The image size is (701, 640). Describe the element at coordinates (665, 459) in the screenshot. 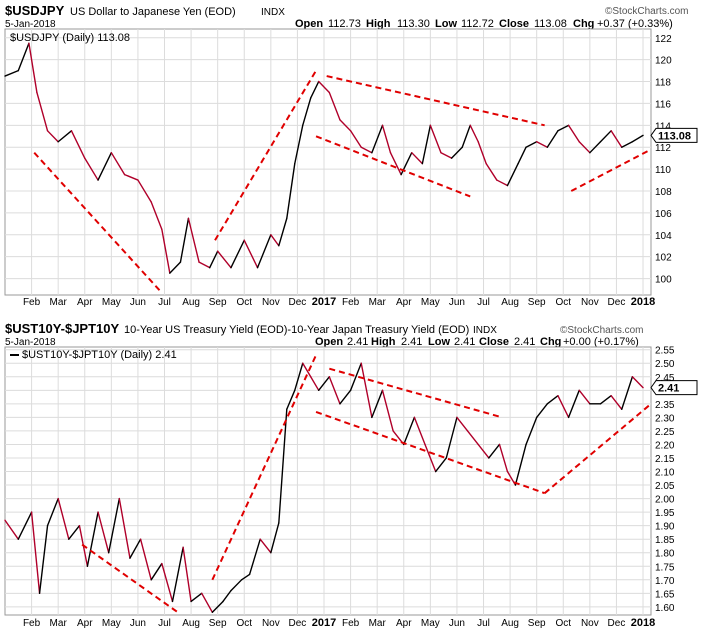

I see `y-tick-label: 2.15` at that location.